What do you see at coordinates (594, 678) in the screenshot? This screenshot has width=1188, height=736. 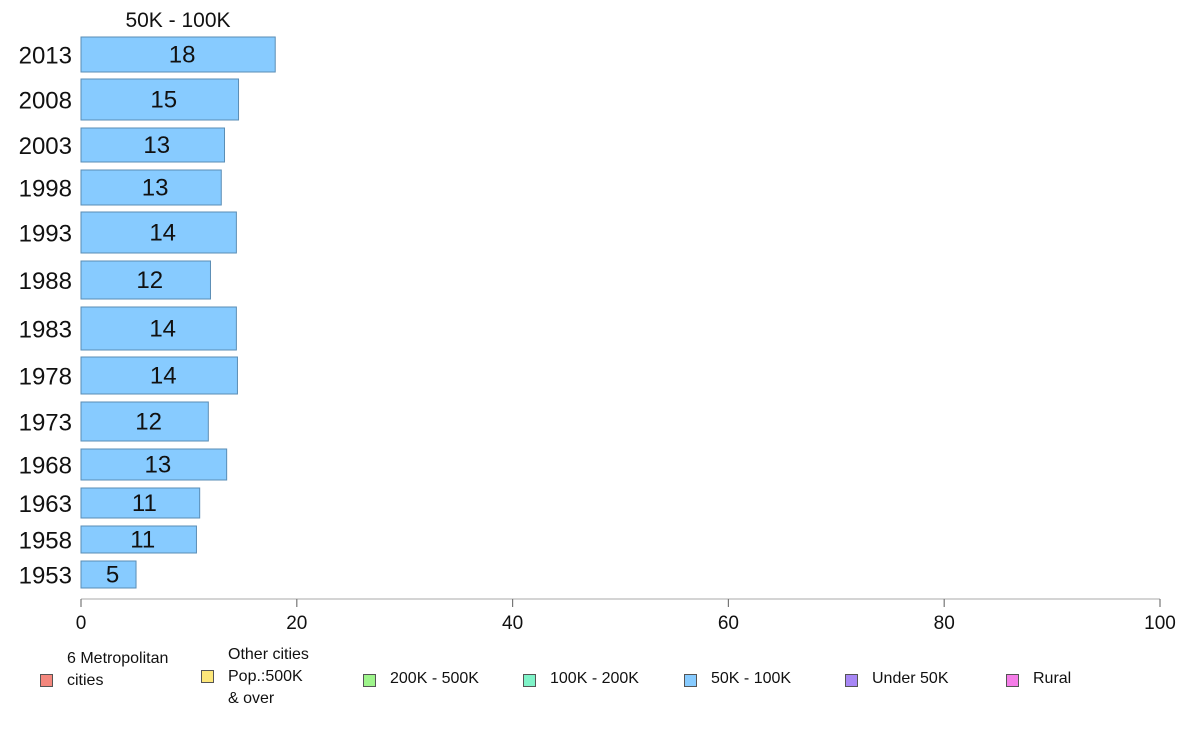 I see `legend-label: 100K - 200K` at bounding box center [594, 678].